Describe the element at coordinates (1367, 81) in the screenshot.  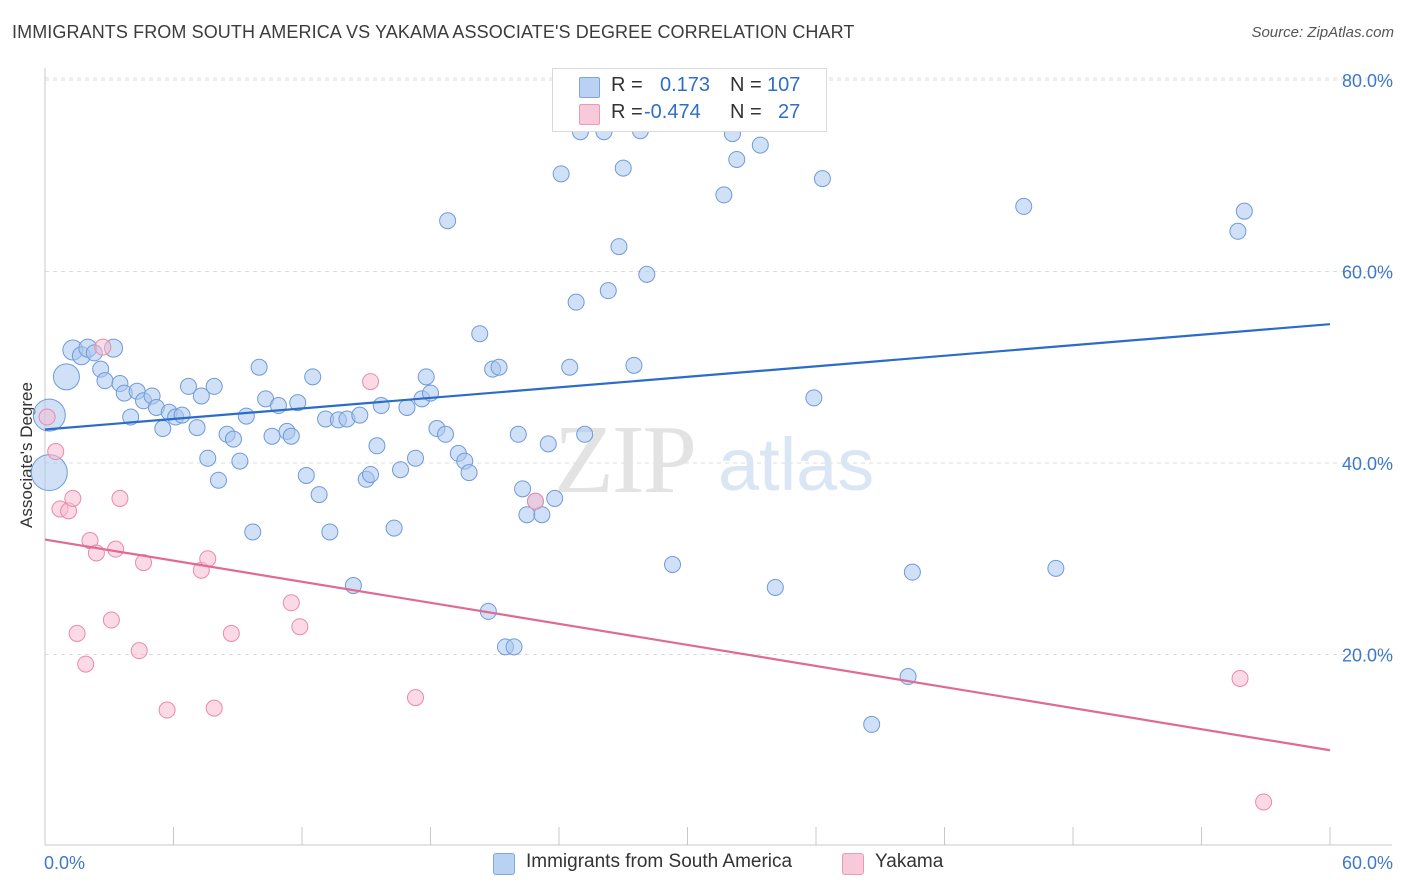
I see `y-tick-label: 80.0%` at that location.